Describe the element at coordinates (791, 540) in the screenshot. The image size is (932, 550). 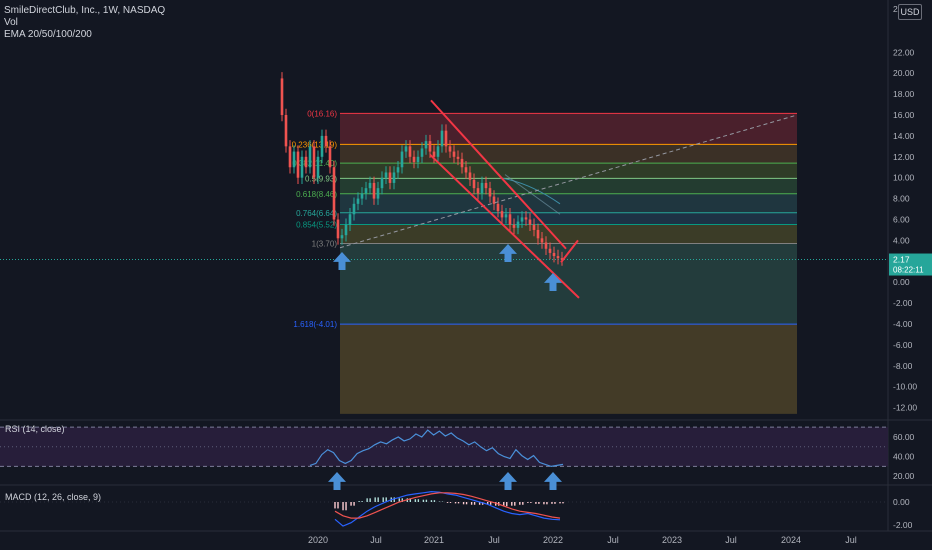
I see `time-tick: 2024` at that location.